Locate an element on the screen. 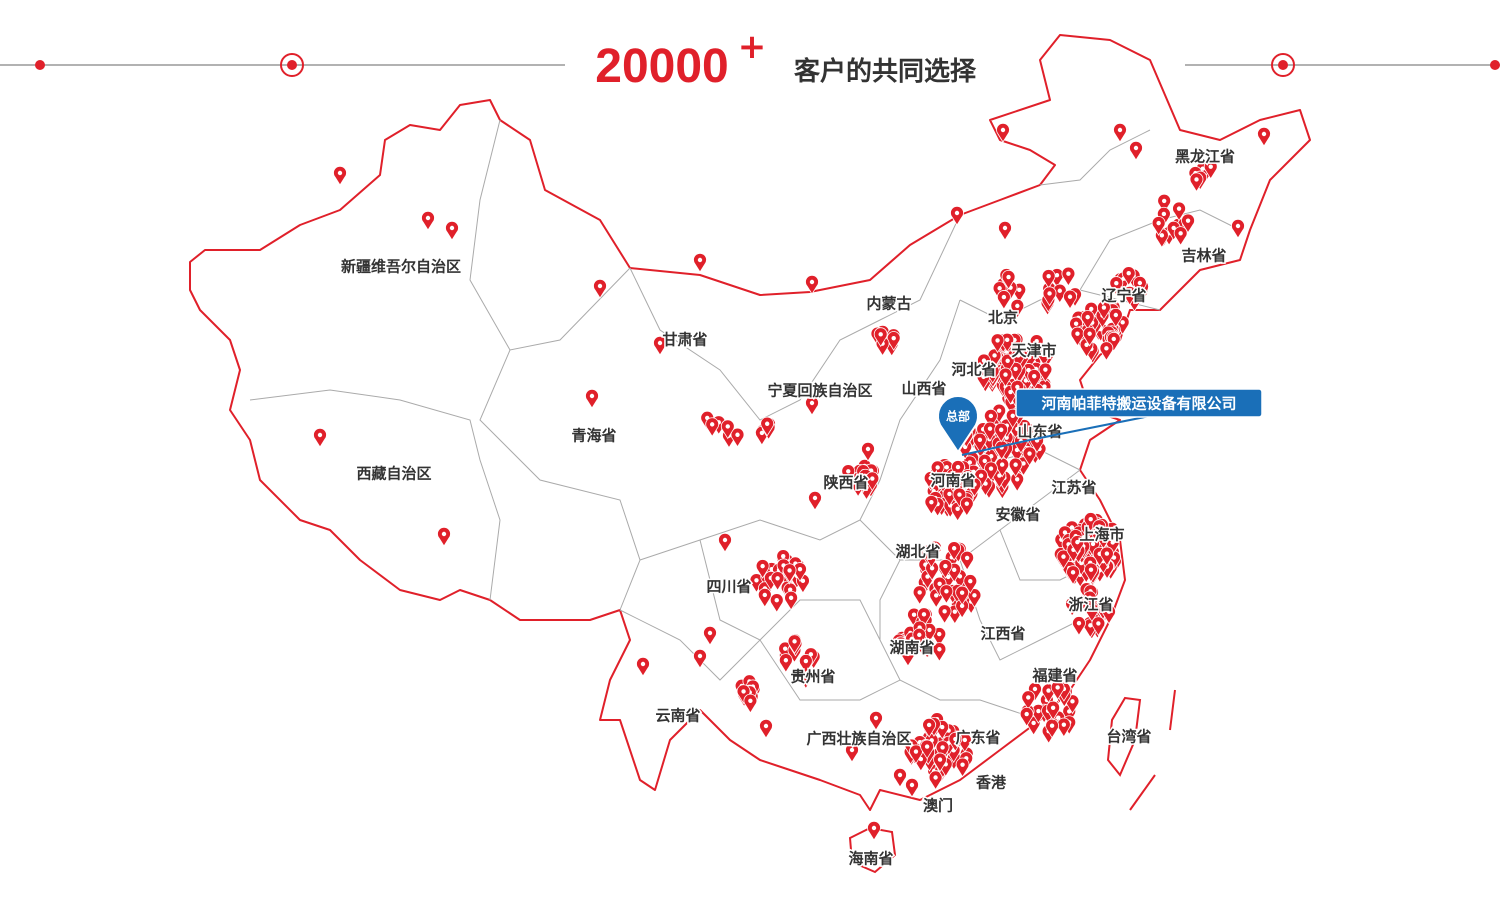 This screenshot has height=900, width=1500. header-plus: + is located at coordinates (752, 47).